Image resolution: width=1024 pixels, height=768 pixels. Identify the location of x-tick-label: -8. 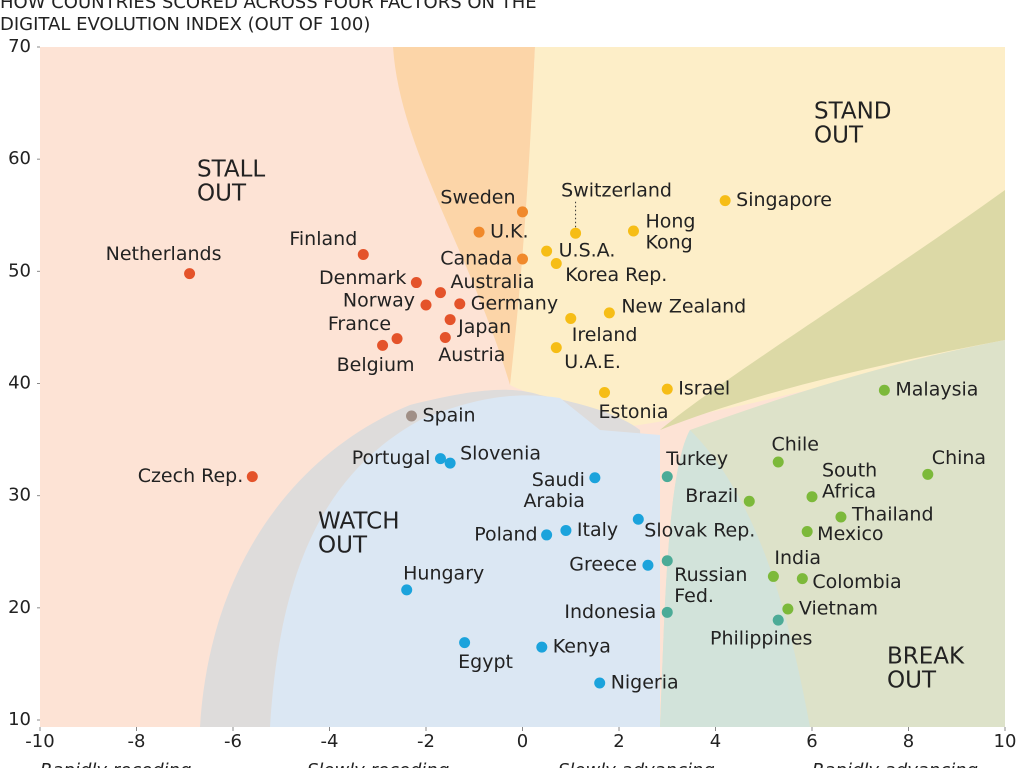
(137, 741).